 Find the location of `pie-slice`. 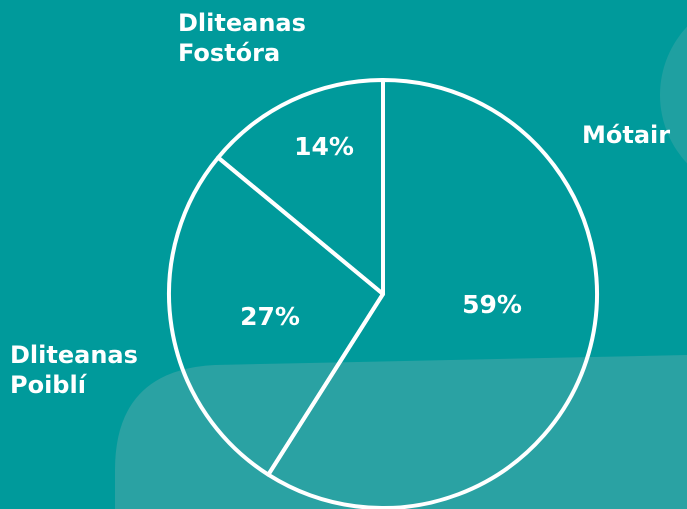

pie-slice is located at coordinates (300, 187).